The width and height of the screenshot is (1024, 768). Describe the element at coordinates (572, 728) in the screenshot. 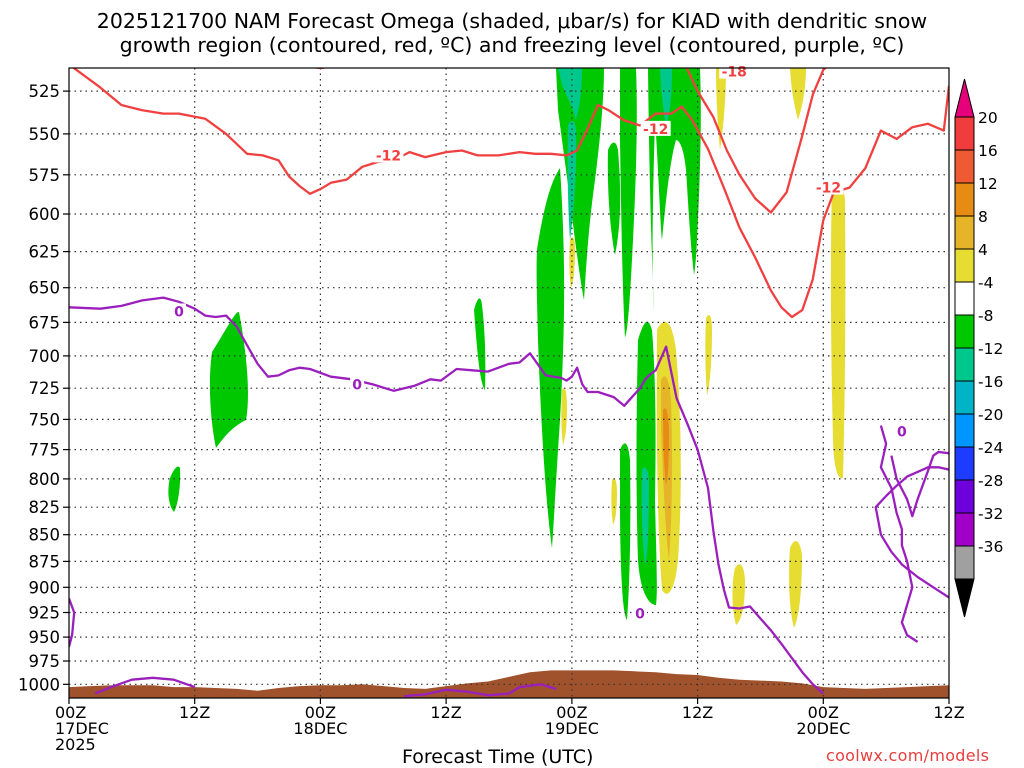

I see `x-tick-label: 19DEC` at that location.